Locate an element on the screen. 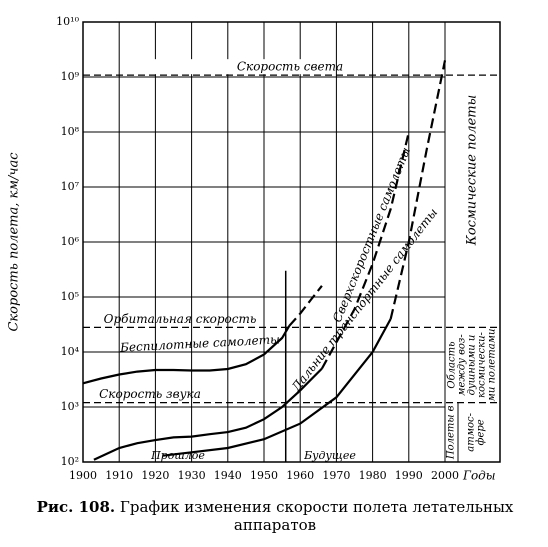  y-tick-label: 10² is located at coordinates (70, 461).